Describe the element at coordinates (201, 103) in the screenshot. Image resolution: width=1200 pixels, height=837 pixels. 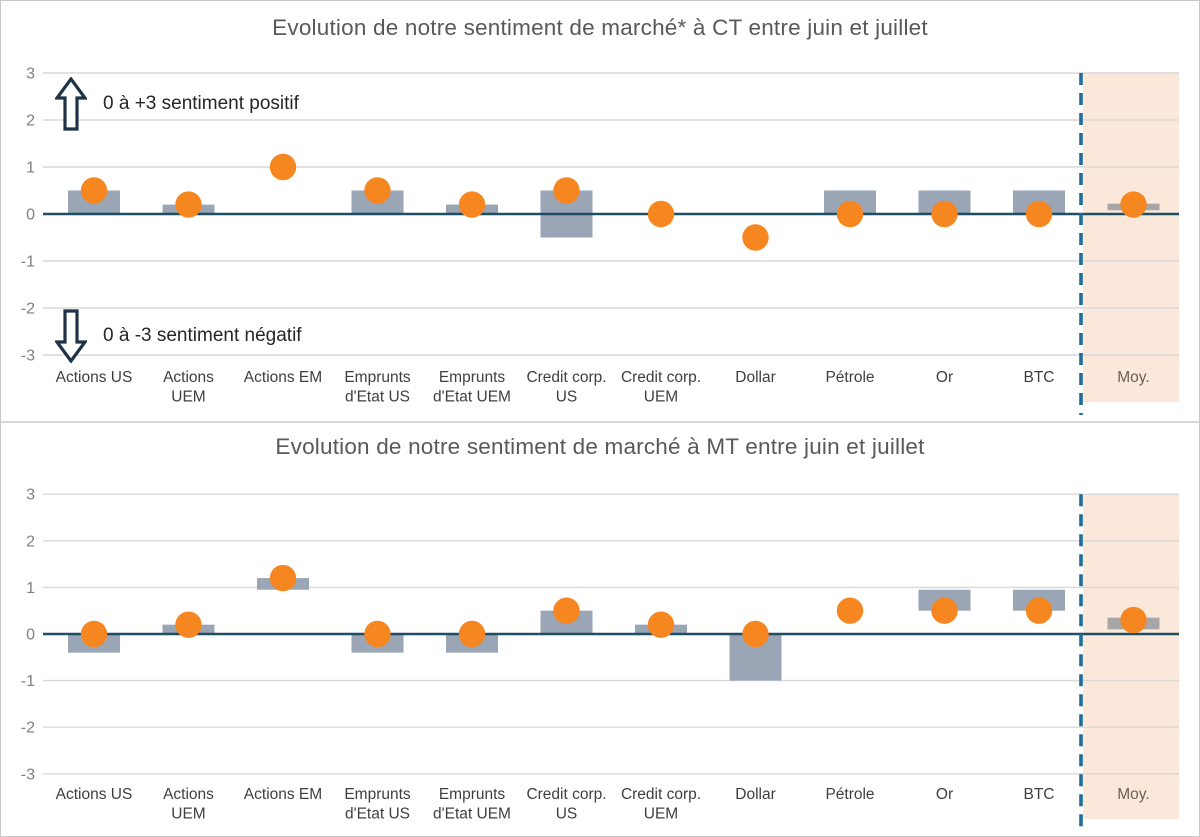
I see `positive-annotation-label: 0 à +3 sentiment positif` at that location.